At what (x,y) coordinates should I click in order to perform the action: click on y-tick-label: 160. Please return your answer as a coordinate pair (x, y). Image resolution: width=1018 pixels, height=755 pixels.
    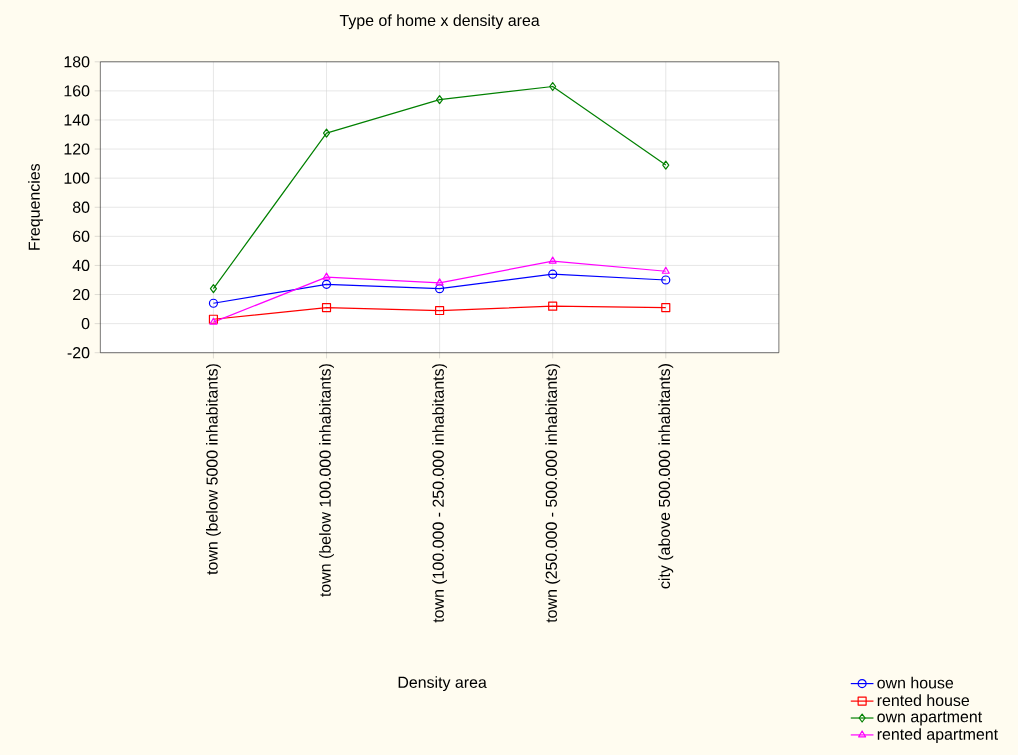
    Looking at the image, I should click on (77, 91).